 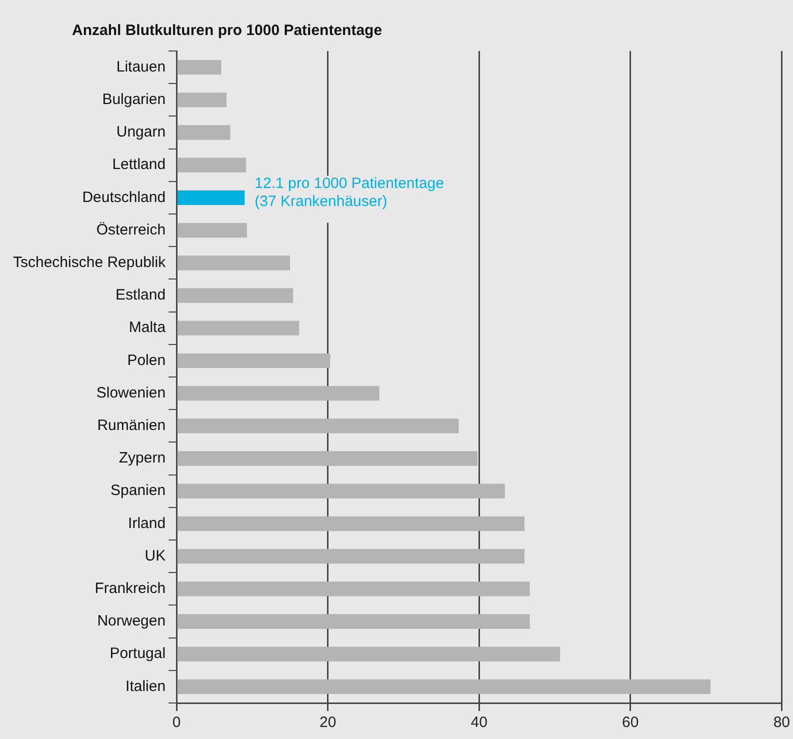 What do you see at coordinates (349, 192) in the screenshot?
I see `annotation: 12.1 pro 1000 Patiententage (37 Krankenhäuser)` at bounding box center [349, 192].